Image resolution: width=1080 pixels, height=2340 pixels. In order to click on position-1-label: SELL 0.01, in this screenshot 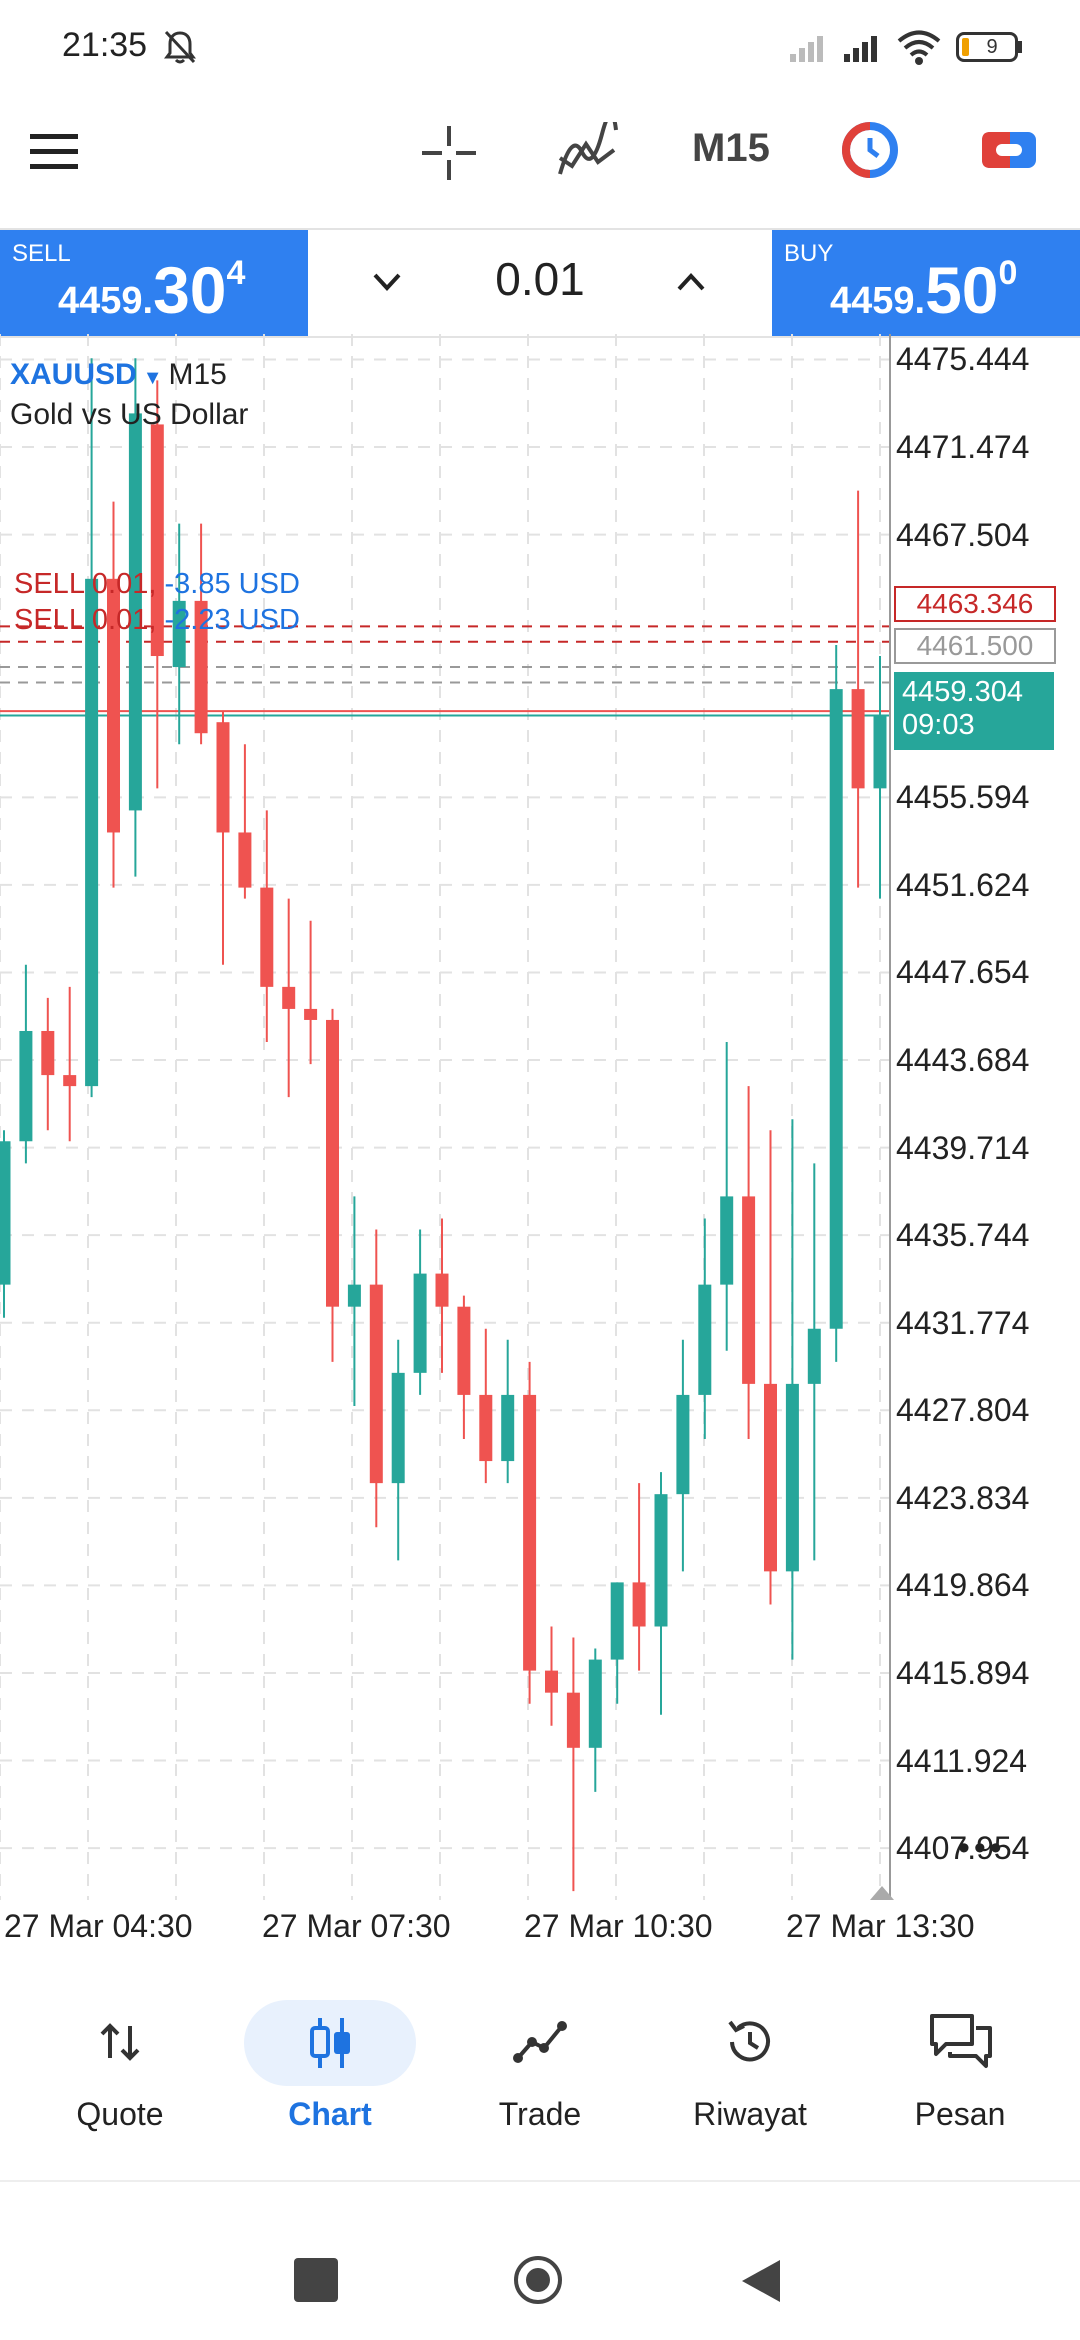, I will do `click(85, 584)`.